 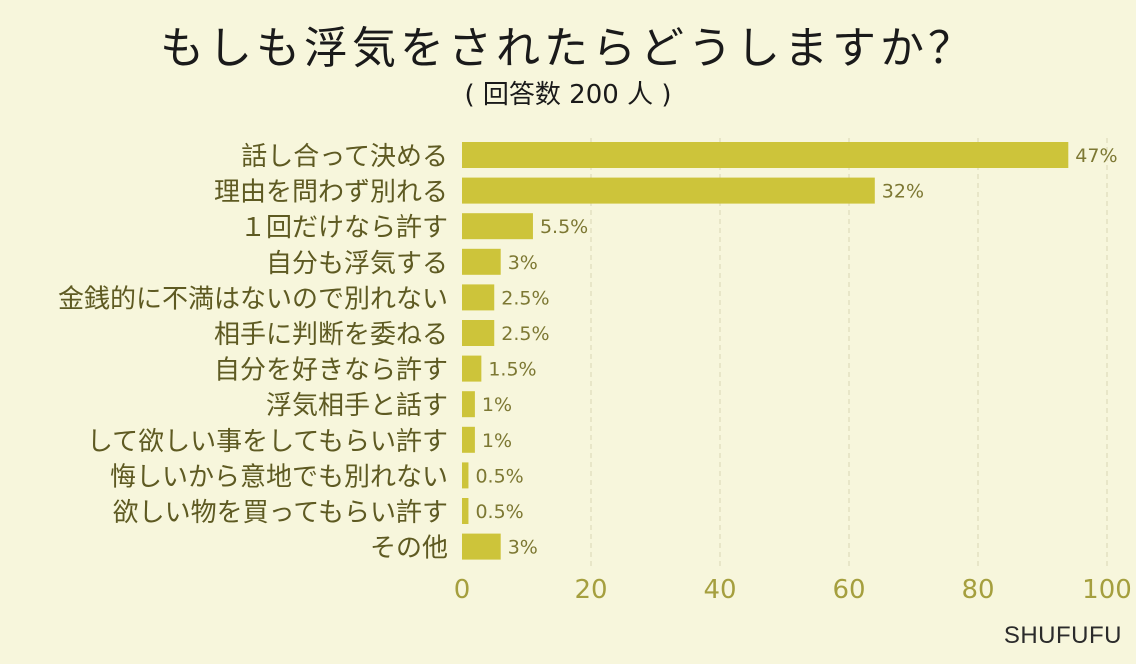 I want to click on x-tick-label: 20, so click(x=590, y=590).